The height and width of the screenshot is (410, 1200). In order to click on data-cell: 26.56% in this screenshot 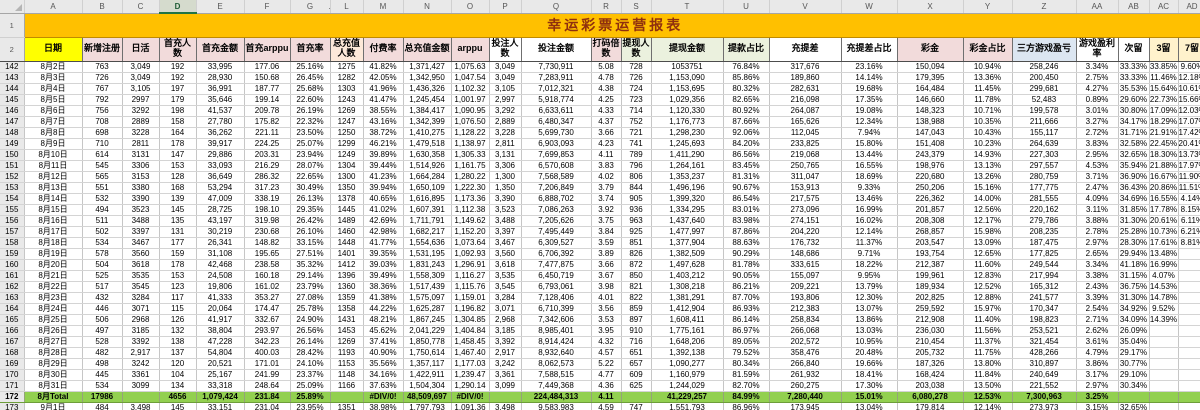, I will do `click(310, 331)`.